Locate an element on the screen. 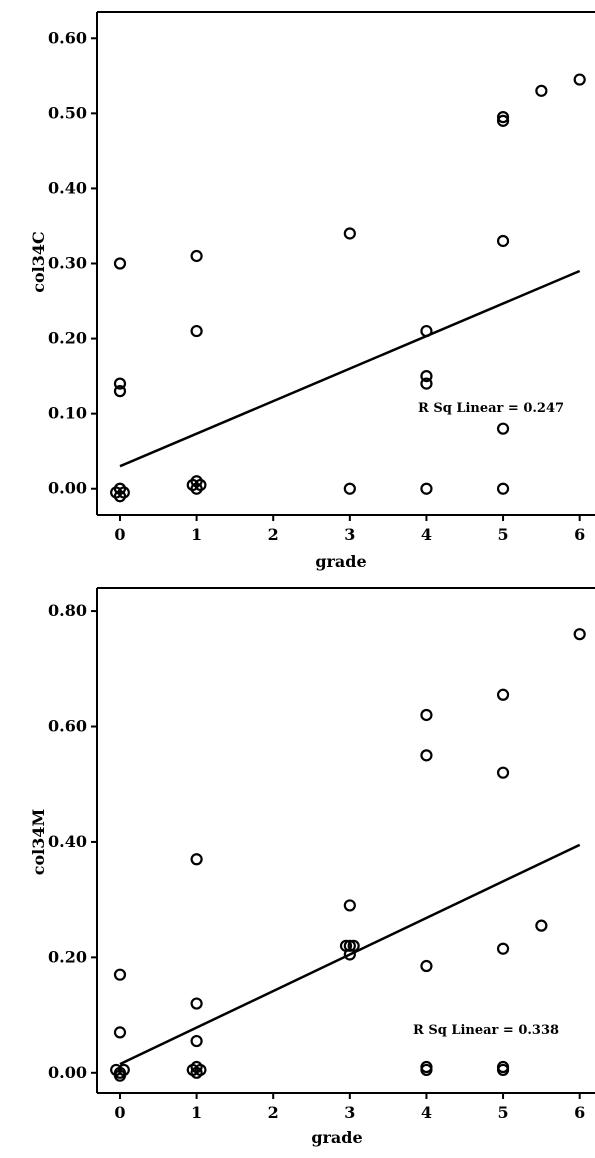 Image resolution: width=595 pixels, height=1158 pixels. r-squared-annotation: R Sq Linear = 0.338 is located at coordinates (486, 1030).